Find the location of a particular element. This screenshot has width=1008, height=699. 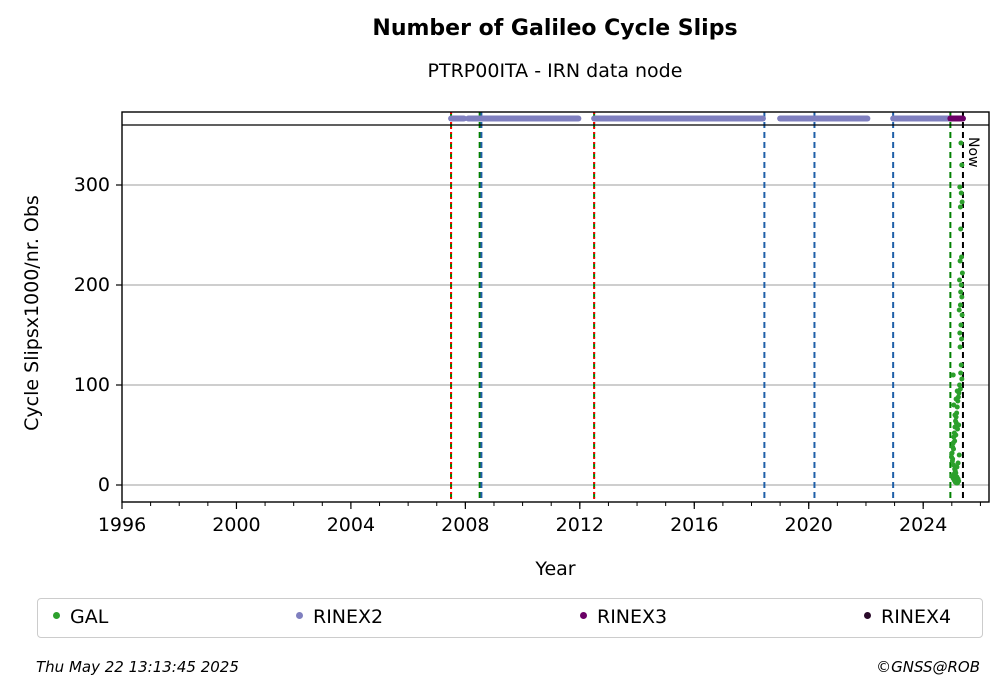

x-tick-label: 2000 is located at coordinates (236, 525).